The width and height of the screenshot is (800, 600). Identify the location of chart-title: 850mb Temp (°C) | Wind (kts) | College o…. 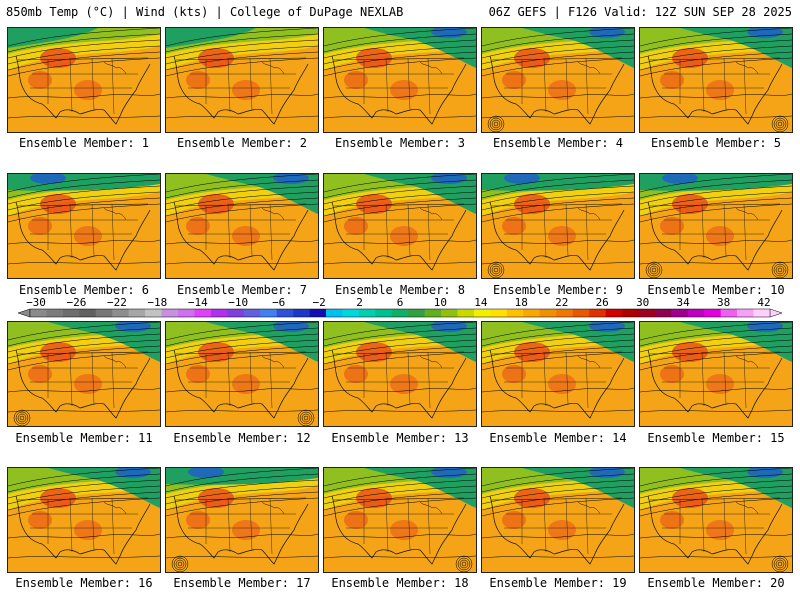
(205, 12).